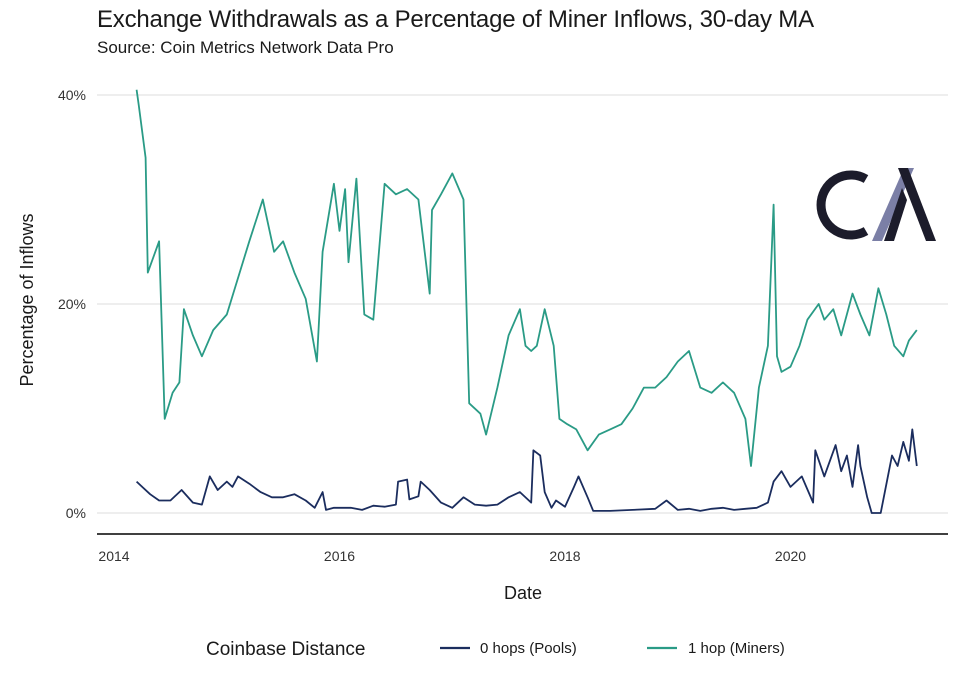 The width and height of the screenshot is (960, 685). I want to click on y-axis-label: Percentage of Inflows, so click(27, 299).